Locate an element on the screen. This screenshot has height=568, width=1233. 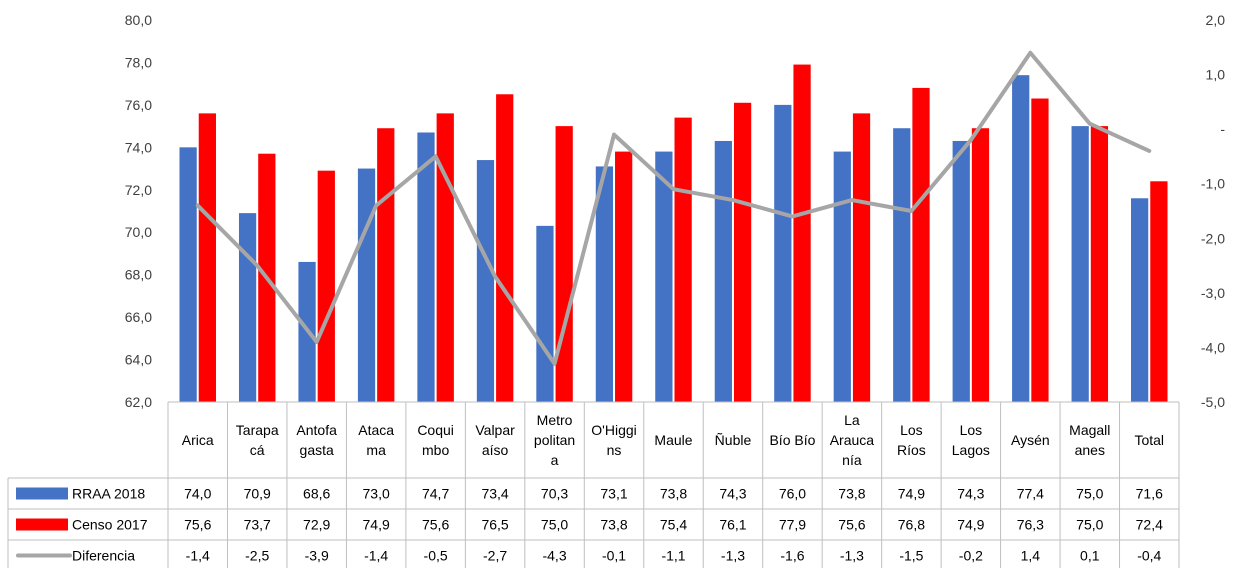
category-label: Lagos is located at coordinates (971, 450).